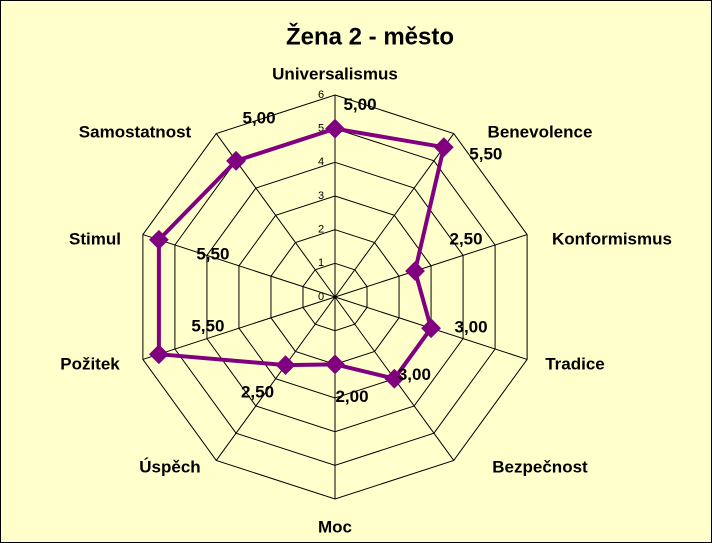 This screenshot has height=543, width=712. Describe the element at coordinates (321, 297) in the screenshot. I see `y-tick-label: 0` at that location.